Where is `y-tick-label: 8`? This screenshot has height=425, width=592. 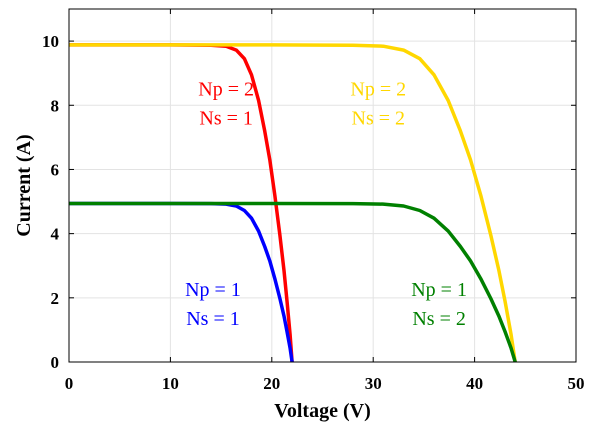 y-tick-label: 8 is located at coordinates (55, 105).